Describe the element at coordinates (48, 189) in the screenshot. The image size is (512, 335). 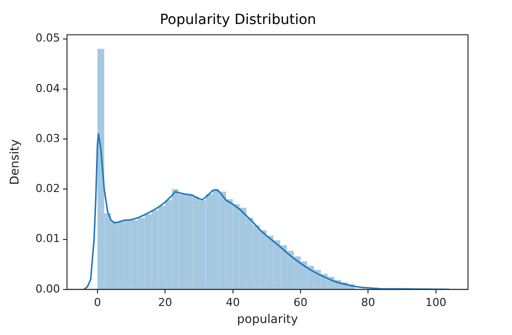
I see `y-tick-label: 0.02` at that location.